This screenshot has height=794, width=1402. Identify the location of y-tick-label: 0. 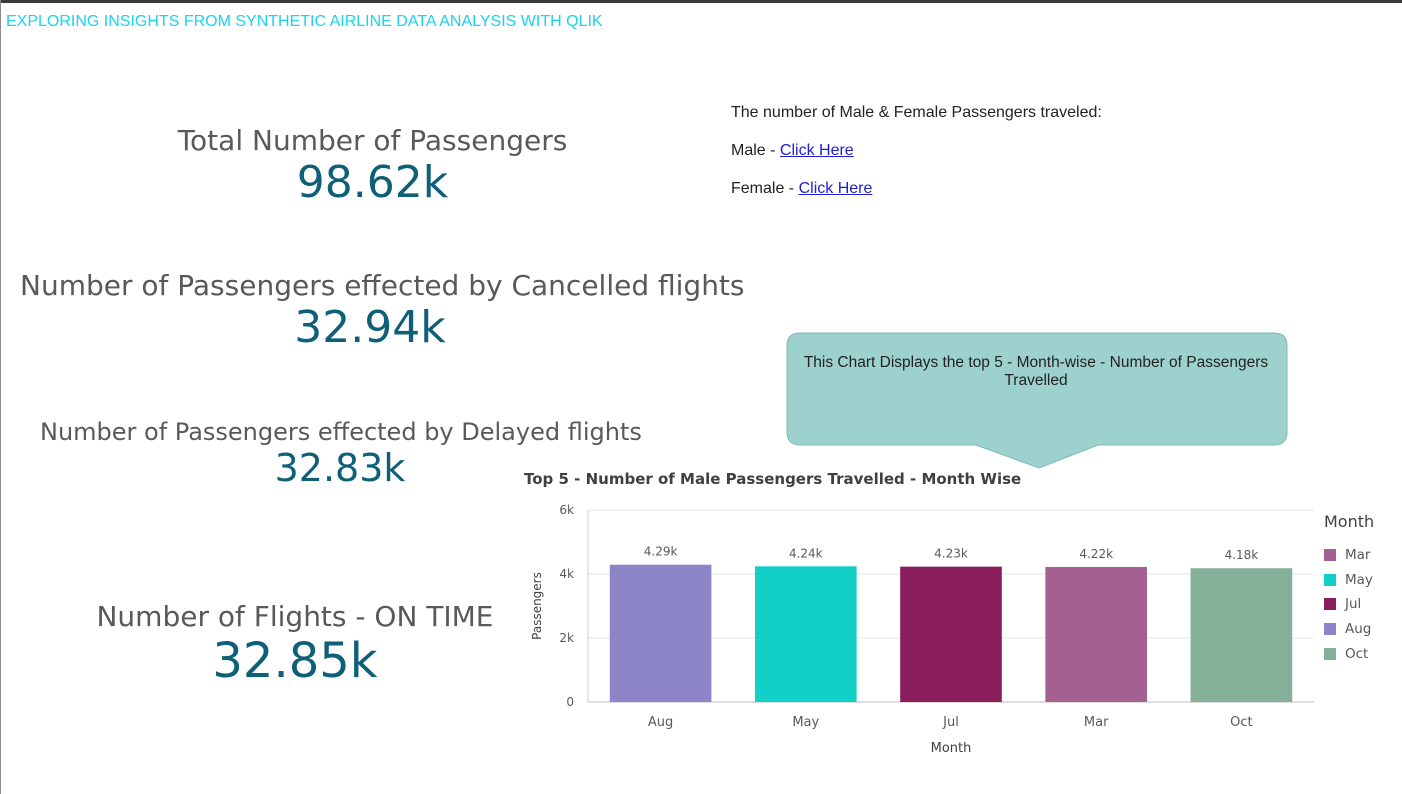
(570, 702).